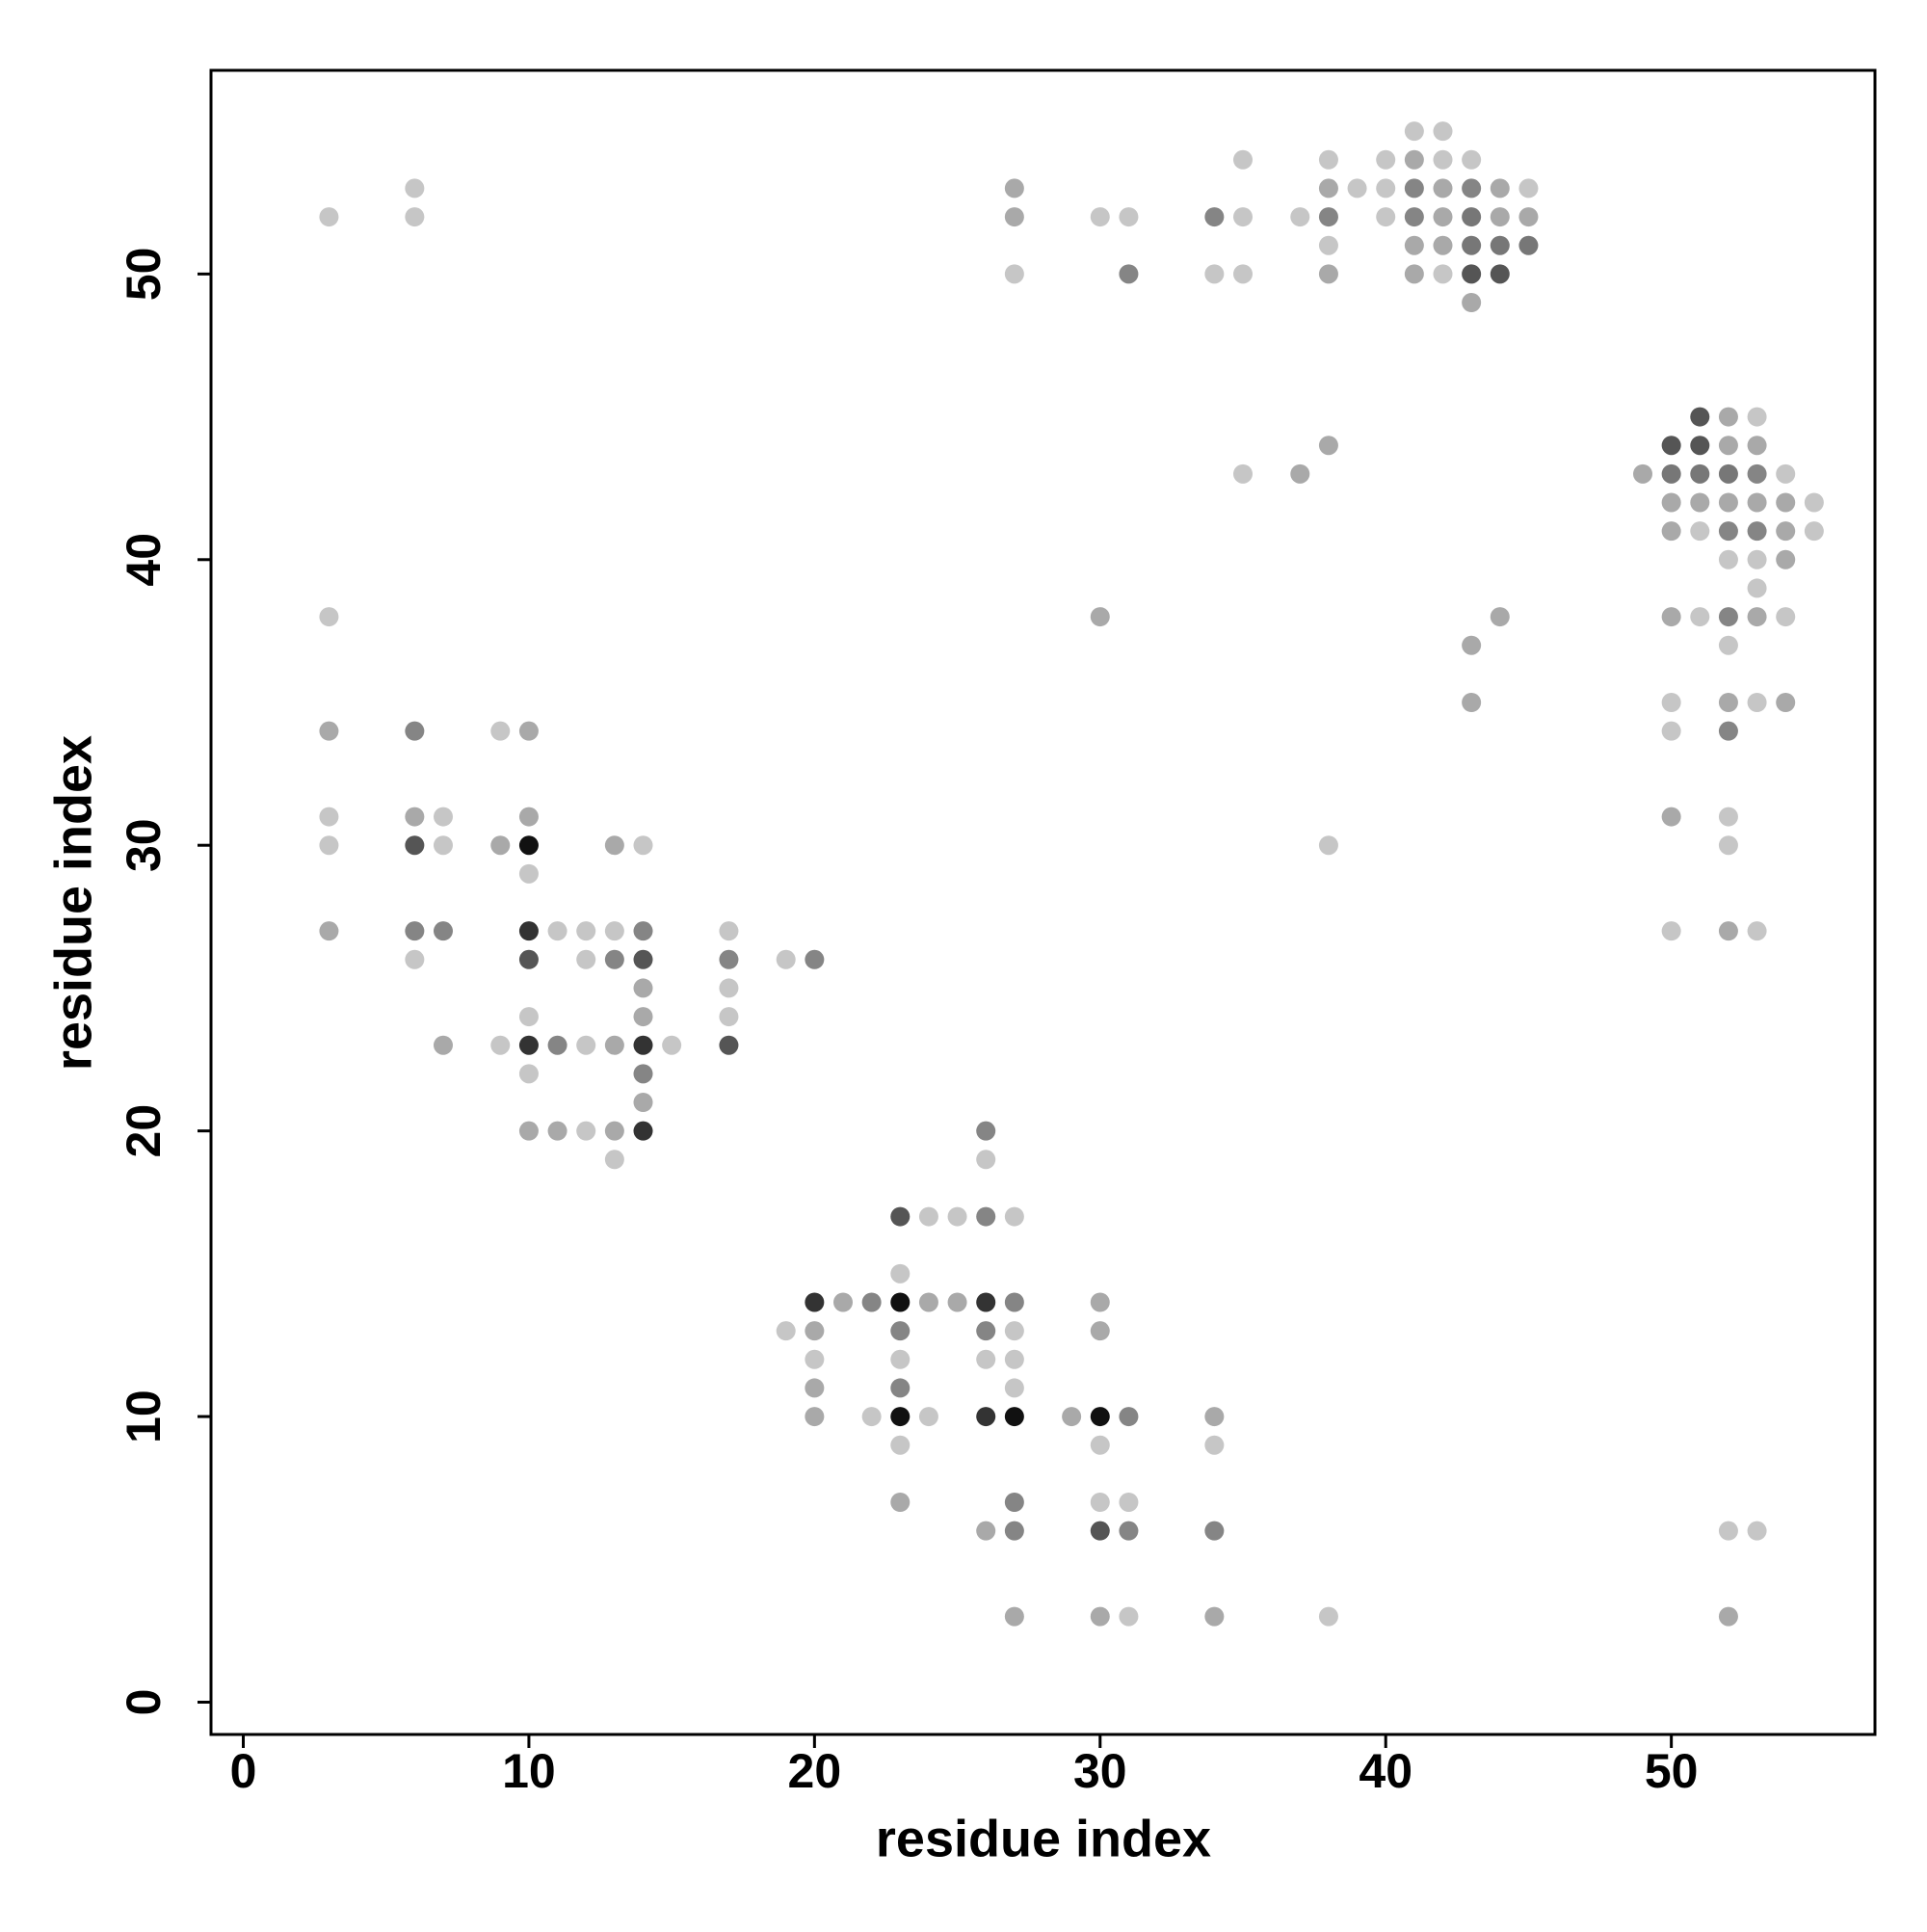 This screenshot has width=1927, height=1932. Describe the element at coordinates (144, 845) in the screenshot. I see `y-tick-label: 30` at that location.